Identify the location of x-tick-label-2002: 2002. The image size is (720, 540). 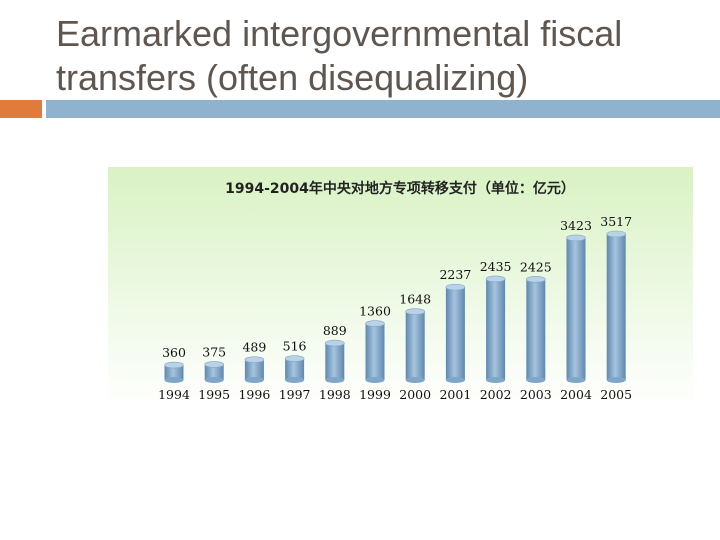
(496, 394).